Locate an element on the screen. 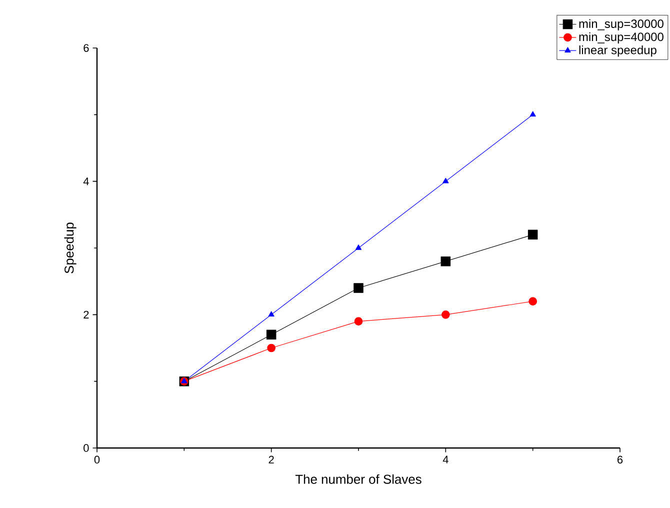 This screenshot has width=670, height=508. y-tick-label: 2 is located at coordinates (86, 314).